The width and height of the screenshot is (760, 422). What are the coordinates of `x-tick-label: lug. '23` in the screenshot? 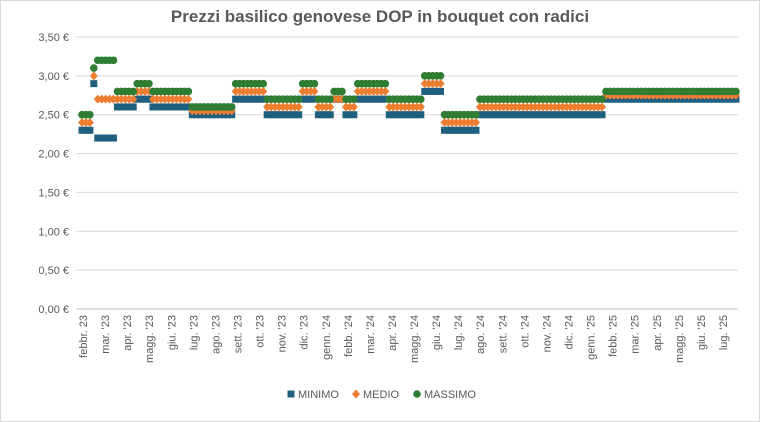 It's located at (194, 332).